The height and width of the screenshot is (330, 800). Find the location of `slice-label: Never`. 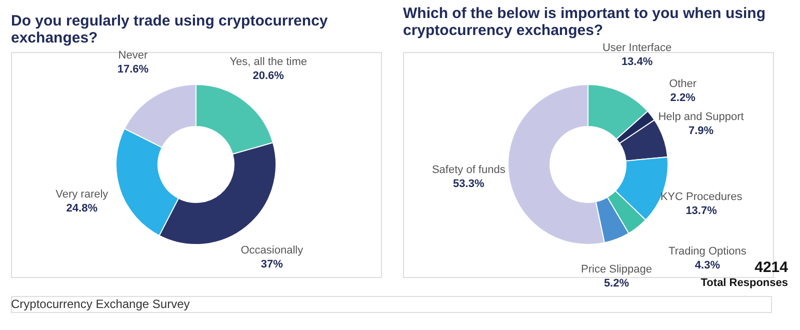

slice-label: Never is located at coordinates (133, 55).